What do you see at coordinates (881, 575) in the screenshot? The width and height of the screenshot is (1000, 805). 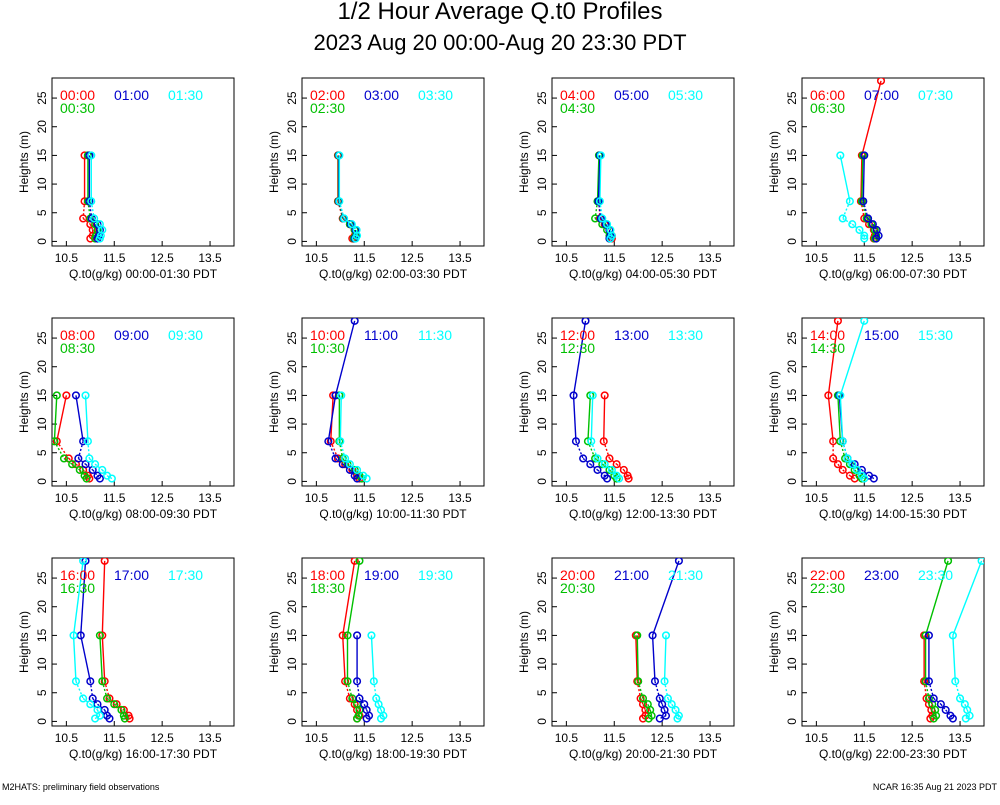 I see `legend-label: 23:00` at bounding box center [881, 575].